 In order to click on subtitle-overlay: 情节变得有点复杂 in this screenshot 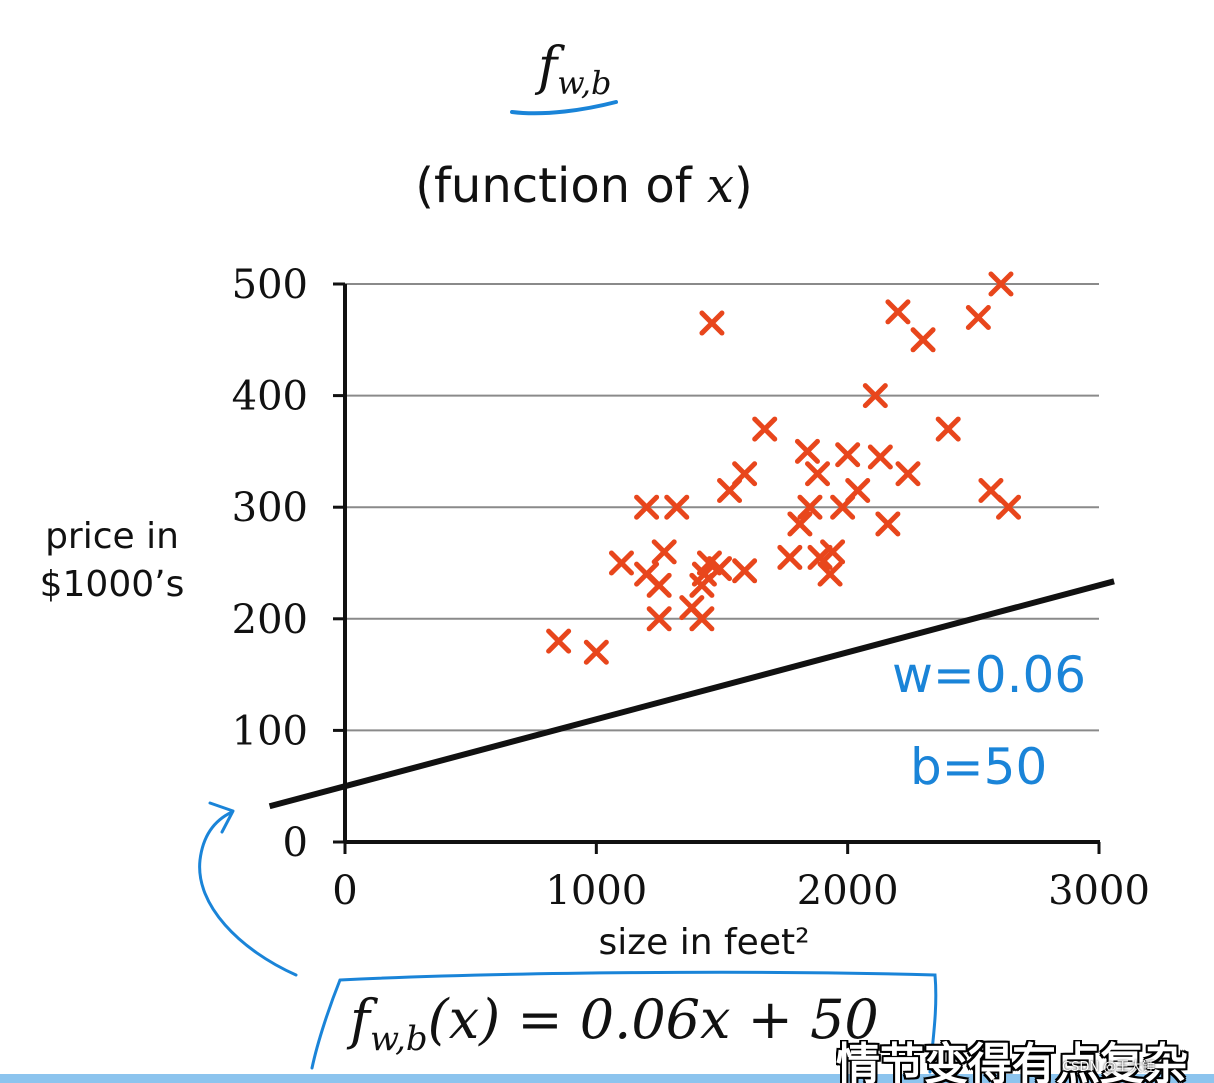, I will do `click(1012, 1061)`.